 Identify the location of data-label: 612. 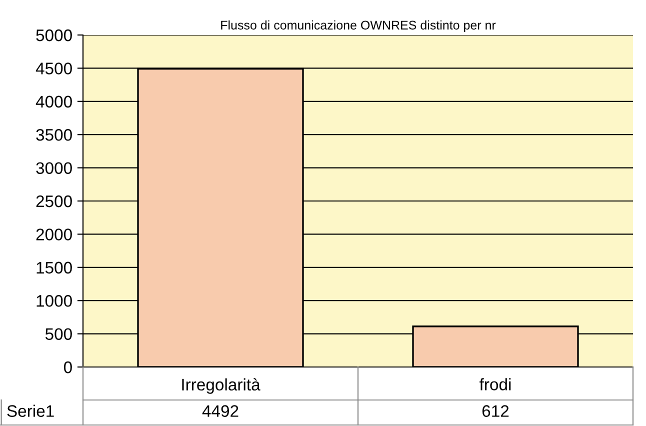
(495, 411).